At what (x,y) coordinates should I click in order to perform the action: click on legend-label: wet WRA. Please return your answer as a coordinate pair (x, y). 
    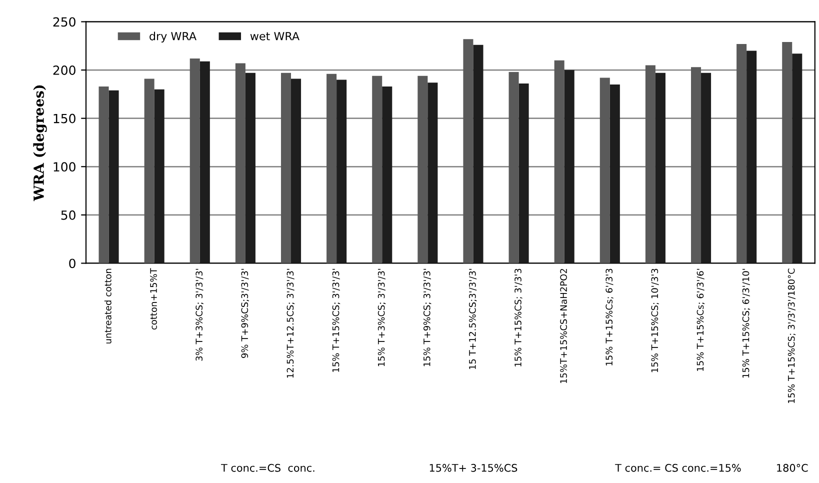
    Looking at the image, I should click on (275, 36).